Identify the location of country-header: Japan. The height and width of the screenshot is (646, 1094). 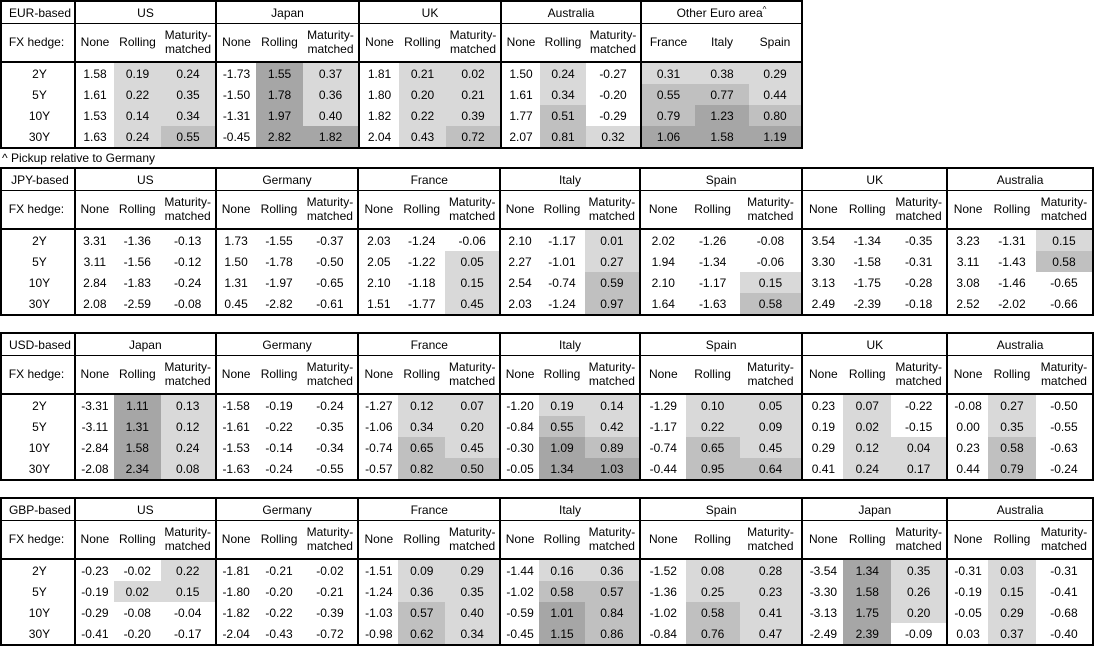
(874, 509).